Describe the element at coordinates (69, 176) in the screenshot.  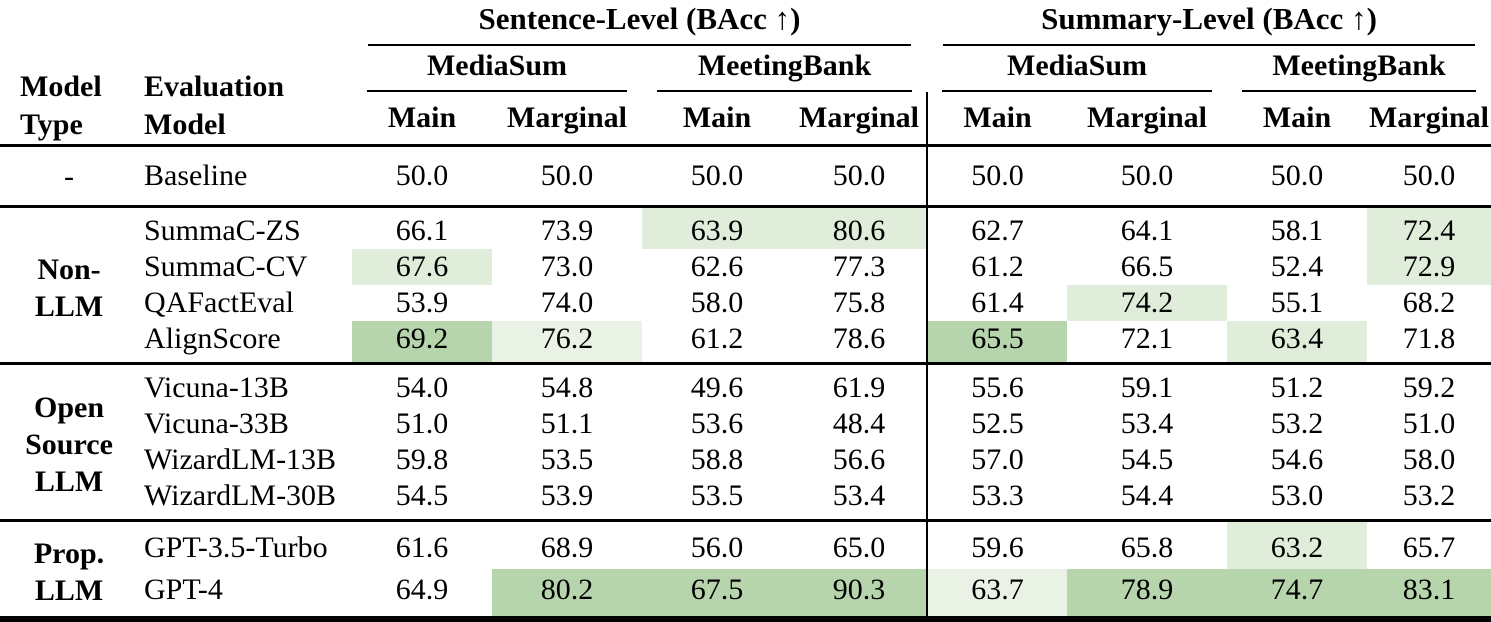
I see `model-type-cell: -` at that location.